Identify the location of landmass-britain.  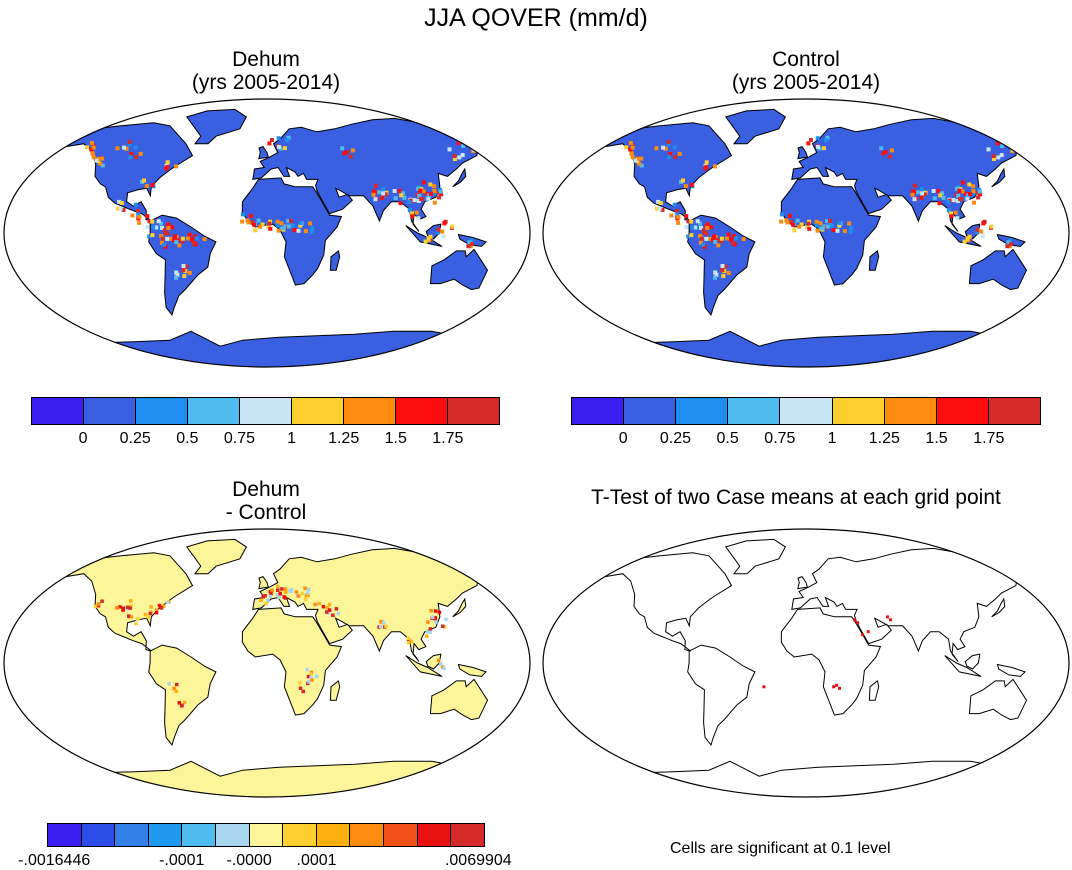
(803, 152).